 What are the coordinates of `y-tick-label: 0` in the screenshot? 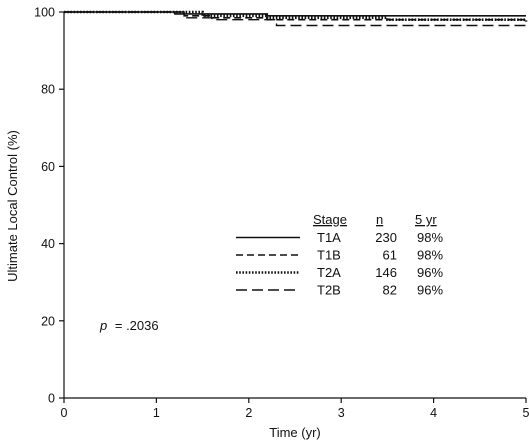 It's located at (51, 399).